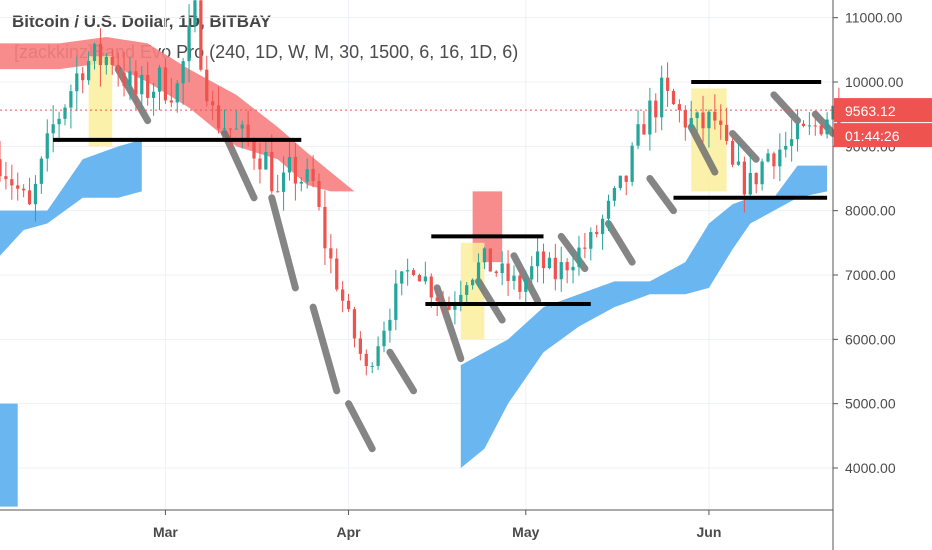 The image size is (932, 550). Describe the element at coordinates (165, 532) in the screenshot. I see `x-tick-label: Mar` at that location.